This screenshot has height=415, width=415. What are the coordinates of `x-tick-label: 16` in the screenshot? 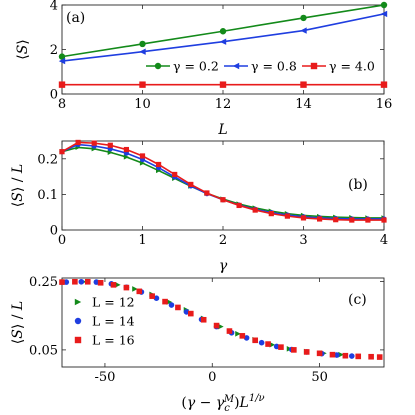 It's located at (384, 104).